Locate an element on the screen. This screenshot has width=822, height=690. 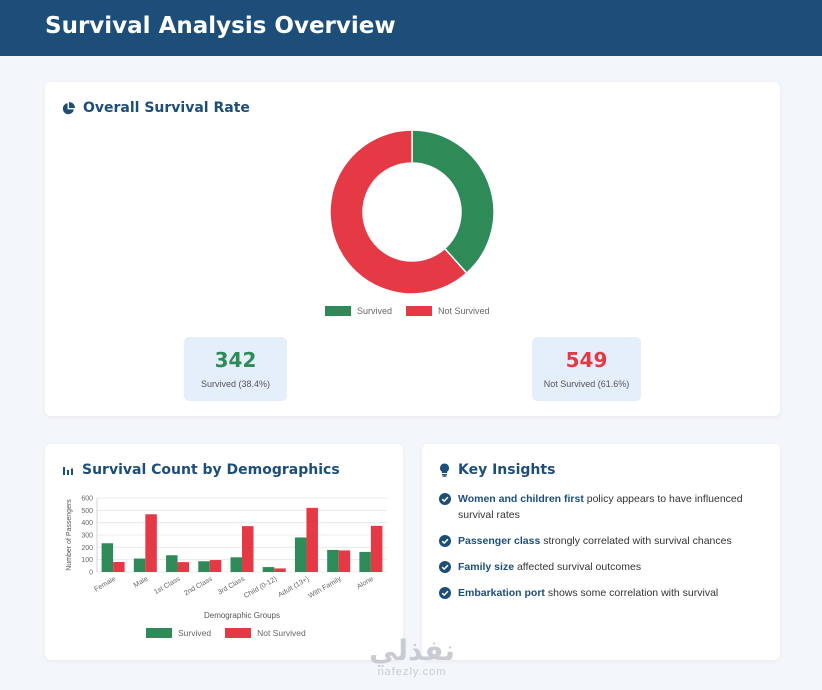
bar-legend: Survived Not Survived is located at coordinates (226, 633).